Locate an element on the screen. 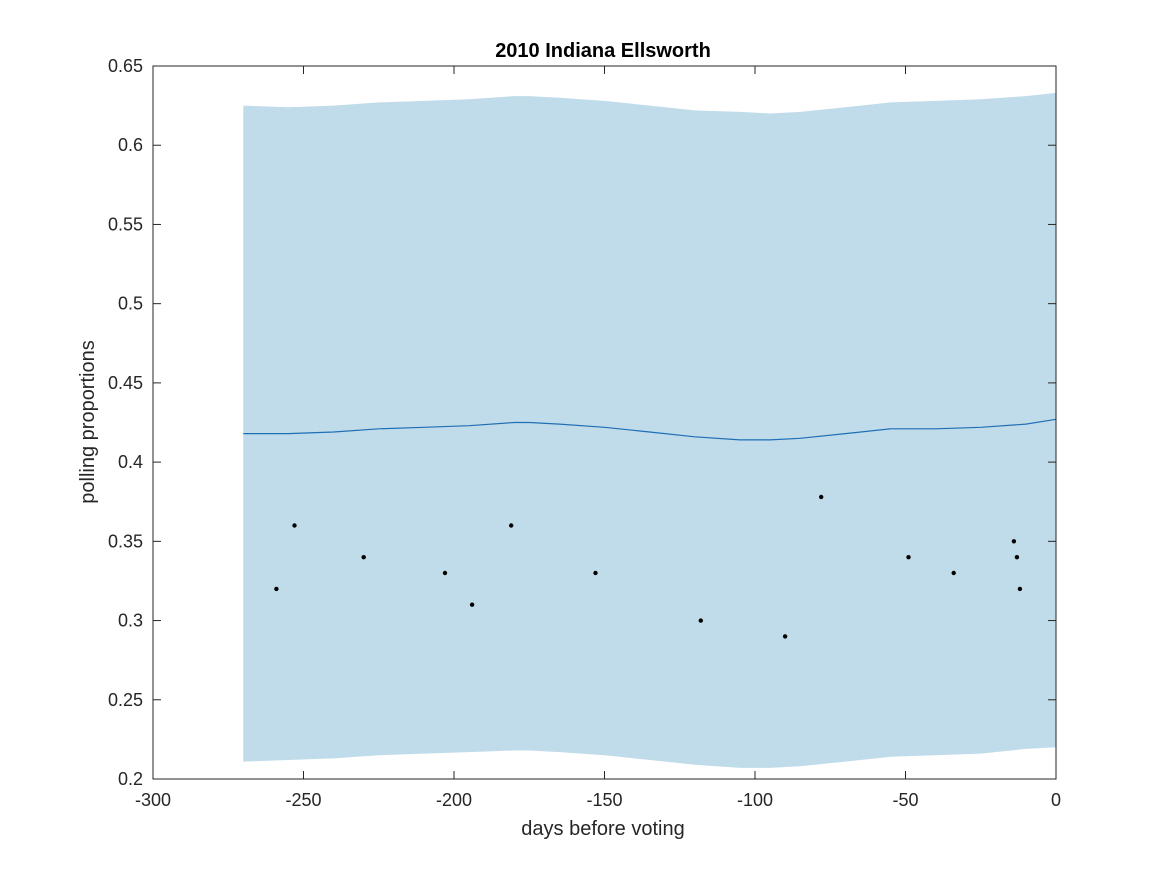 Image resolution: width=1167 pixels, height=875 pixels. y-tick-label: 0.55 is located at coordinates (125, 224).